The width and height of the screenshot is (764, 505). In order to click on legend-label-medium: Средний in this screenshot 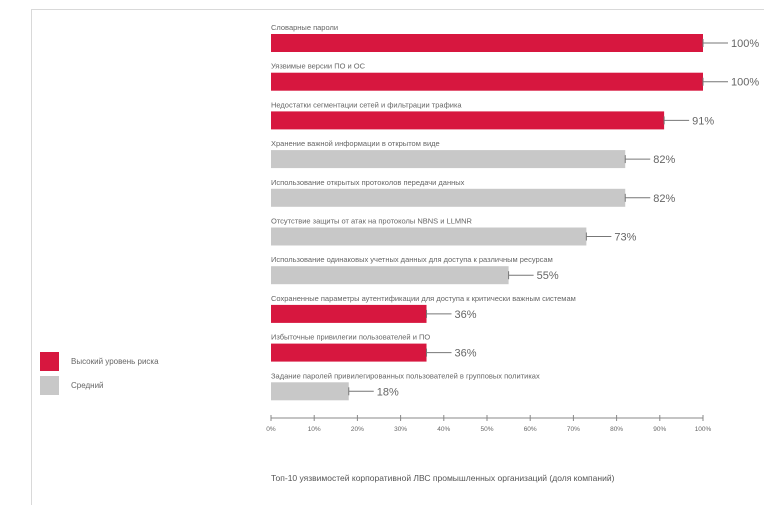, I will do `click(87, 385)`.